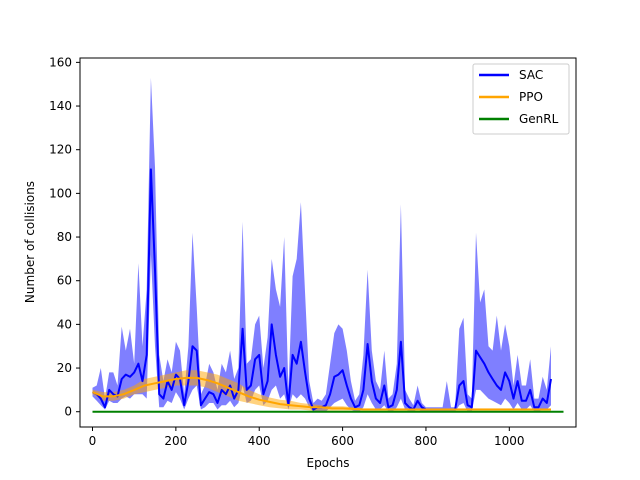 Image resolution: width=640 pixels, height=480 pixels. Describe the element at coordinates (321, 393) in the screenshot. I see `ppo-line` at that location.